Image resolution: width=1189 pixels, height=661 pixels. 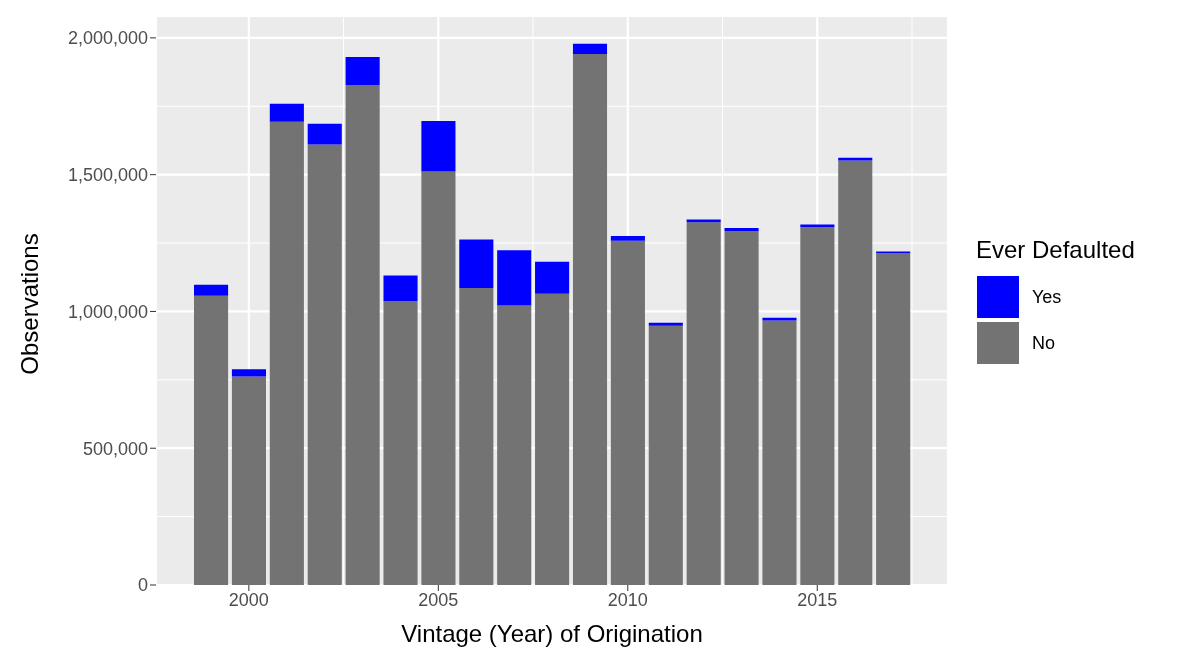 What do you see at coordinates (107, 311) in the screenshot?
I see `y-tick-label: 1,000,000` at bounding box center [107, 311].